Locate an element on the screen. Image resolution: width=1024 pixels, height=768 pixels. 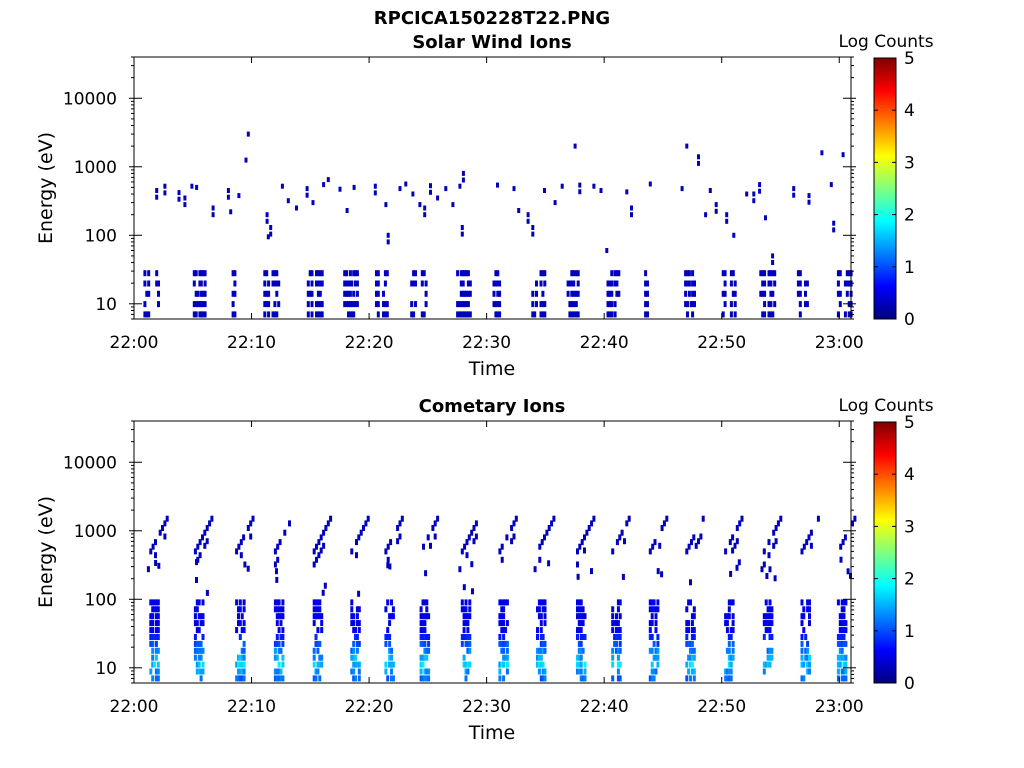
x-tick-label: 22:50 is located at coordinates (721, 707).